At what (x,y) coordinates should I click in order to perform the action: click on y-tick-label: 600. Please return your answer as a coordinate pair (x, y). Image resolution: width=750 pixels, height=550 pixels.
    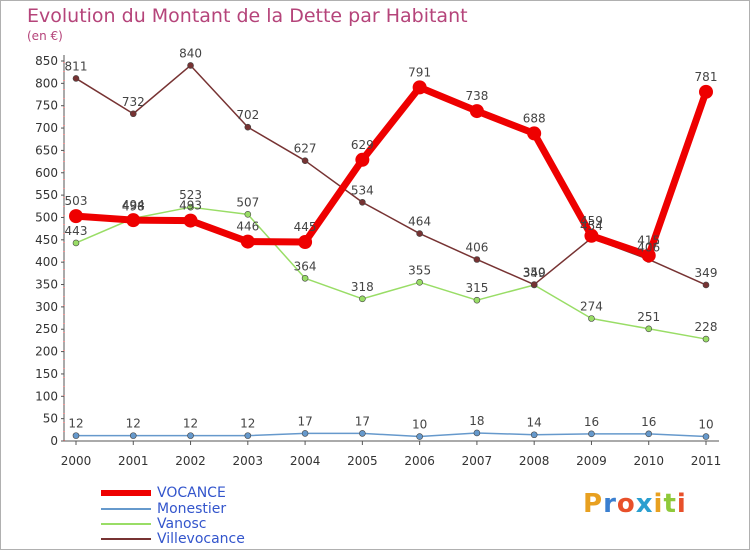
    Looking at the image, I should click on (46, 173).